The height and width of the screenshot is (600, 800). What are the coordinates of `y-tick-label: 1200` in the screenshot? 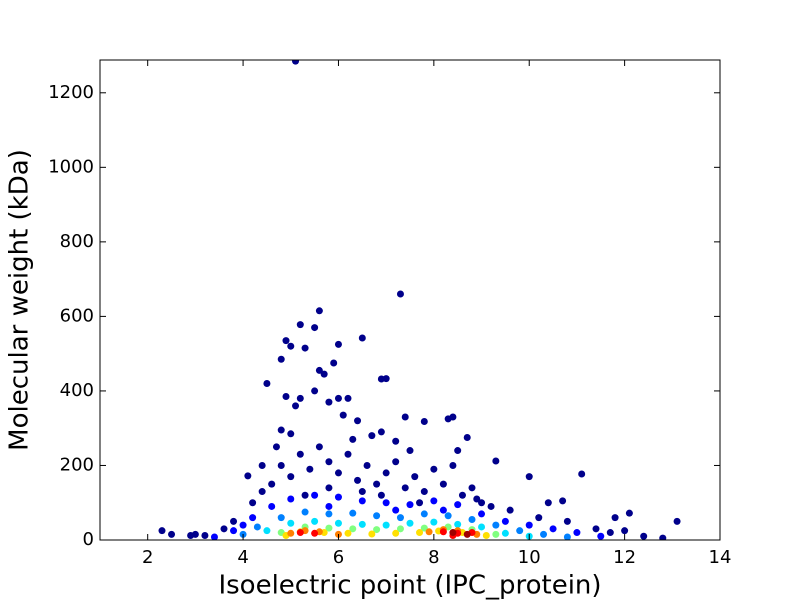 It's located at (71, 92).